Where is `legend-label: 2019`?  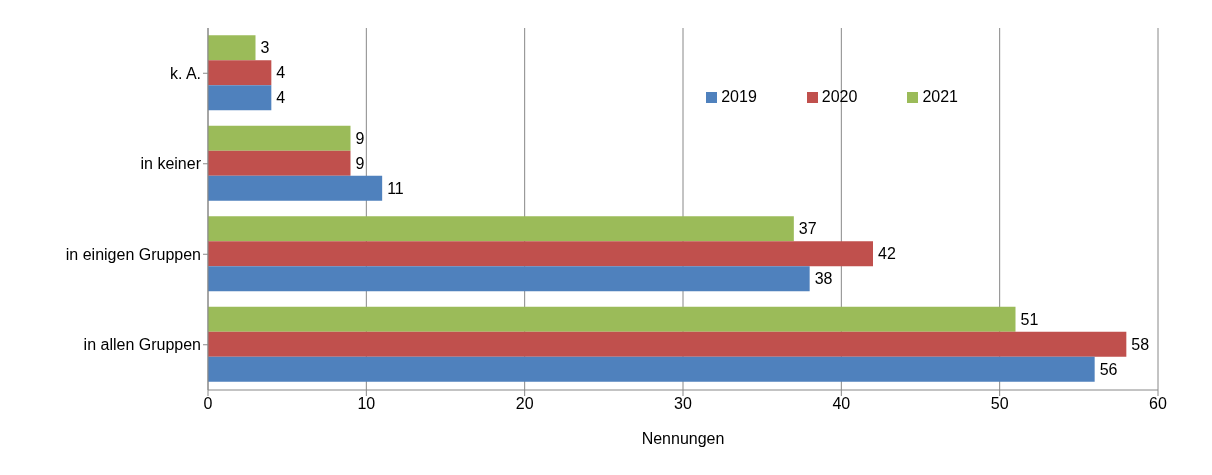
legend-label: 2019 is located at coordinates (739, 96).